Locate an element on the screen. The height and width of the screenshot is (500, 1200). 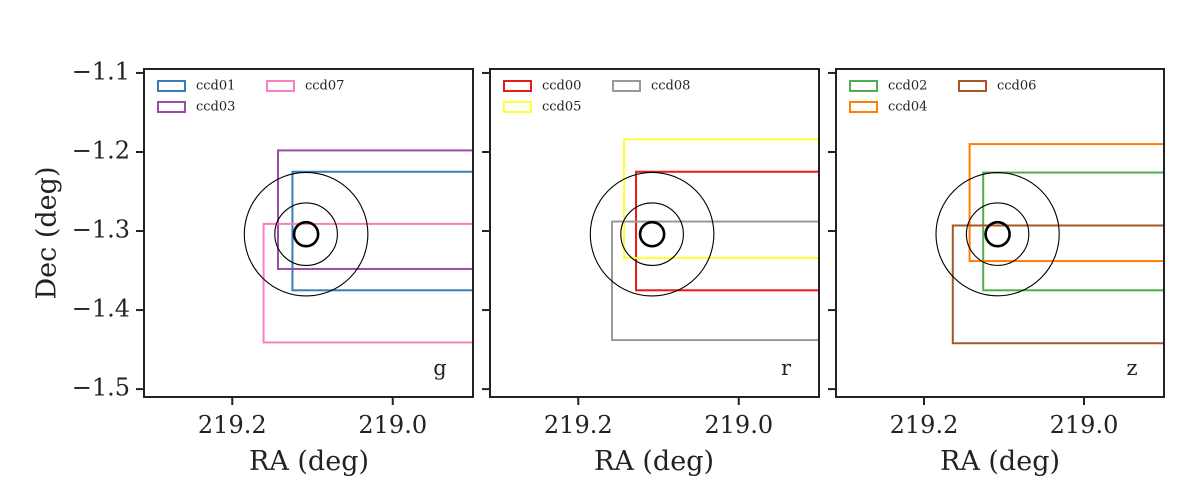
footprint-ccd02 is located at coordinates (1073, 231).